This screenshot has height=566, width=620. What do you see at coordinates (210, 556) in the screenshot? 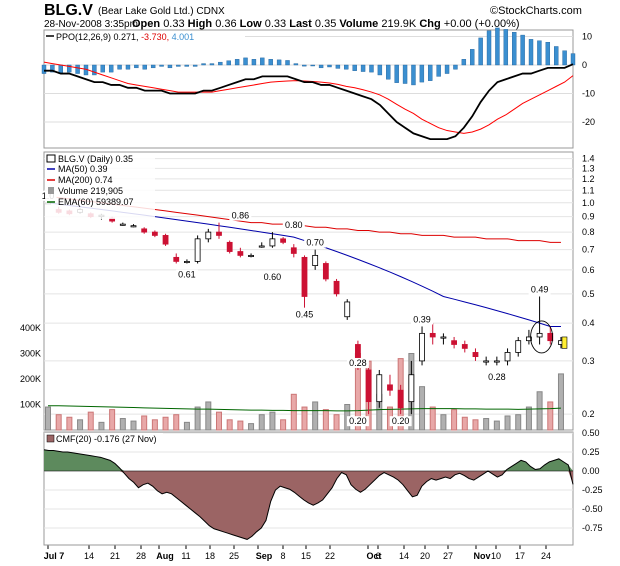
I see `date-tick-label: 18` at bounding box center [210, 556].